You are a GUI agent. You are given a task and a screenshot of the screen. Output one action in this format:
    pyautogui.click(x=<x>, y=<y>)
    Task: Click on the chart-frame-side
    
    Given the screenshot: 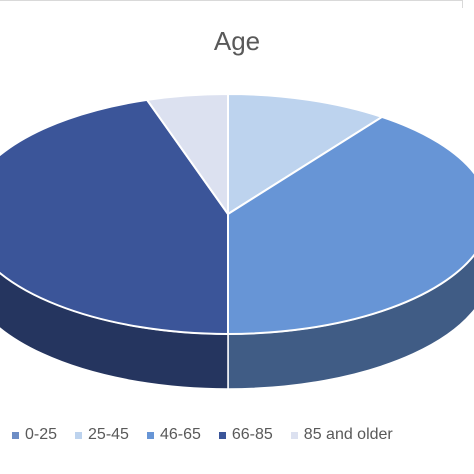 What is the action you would take?
    pyautogui.click(x=462, y=4)
    